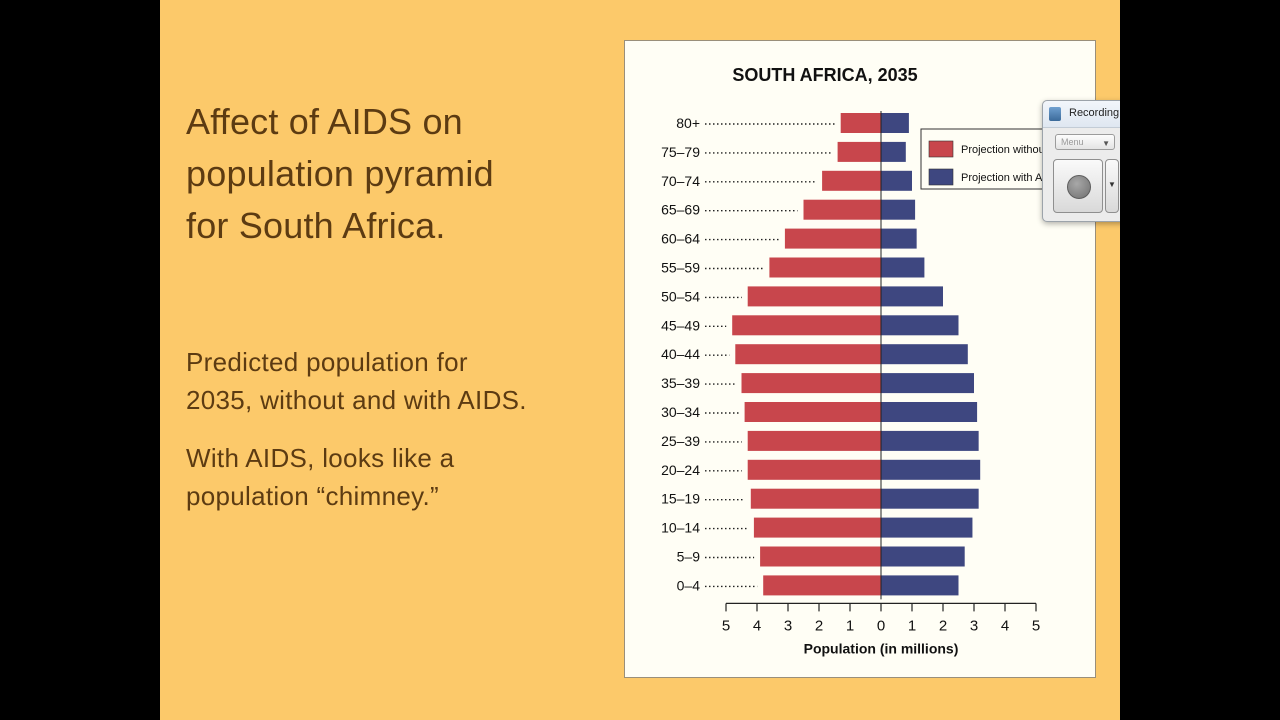  What do you see at coordinates (680, 354) in the screenshot?
I see `age-group-label: 40–44` at bounding box center [680, 354].